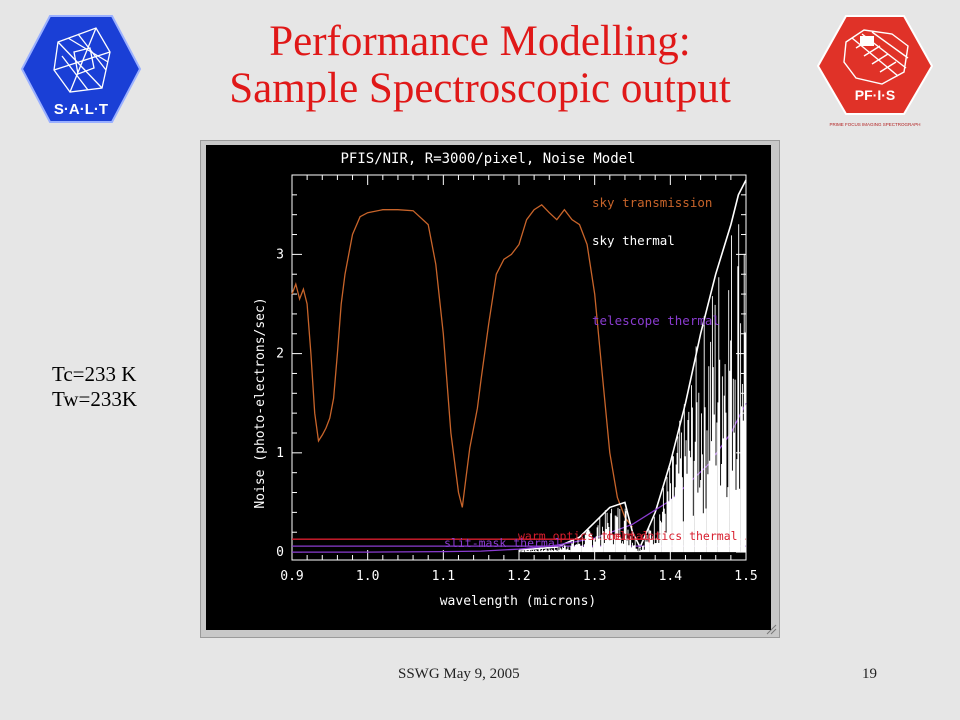 The height and width of the screenshot is (720, 960). Describe the element at coordinates (518, 576) in the screenshot. I see `x-tick-label-3: 1.2` at that location.